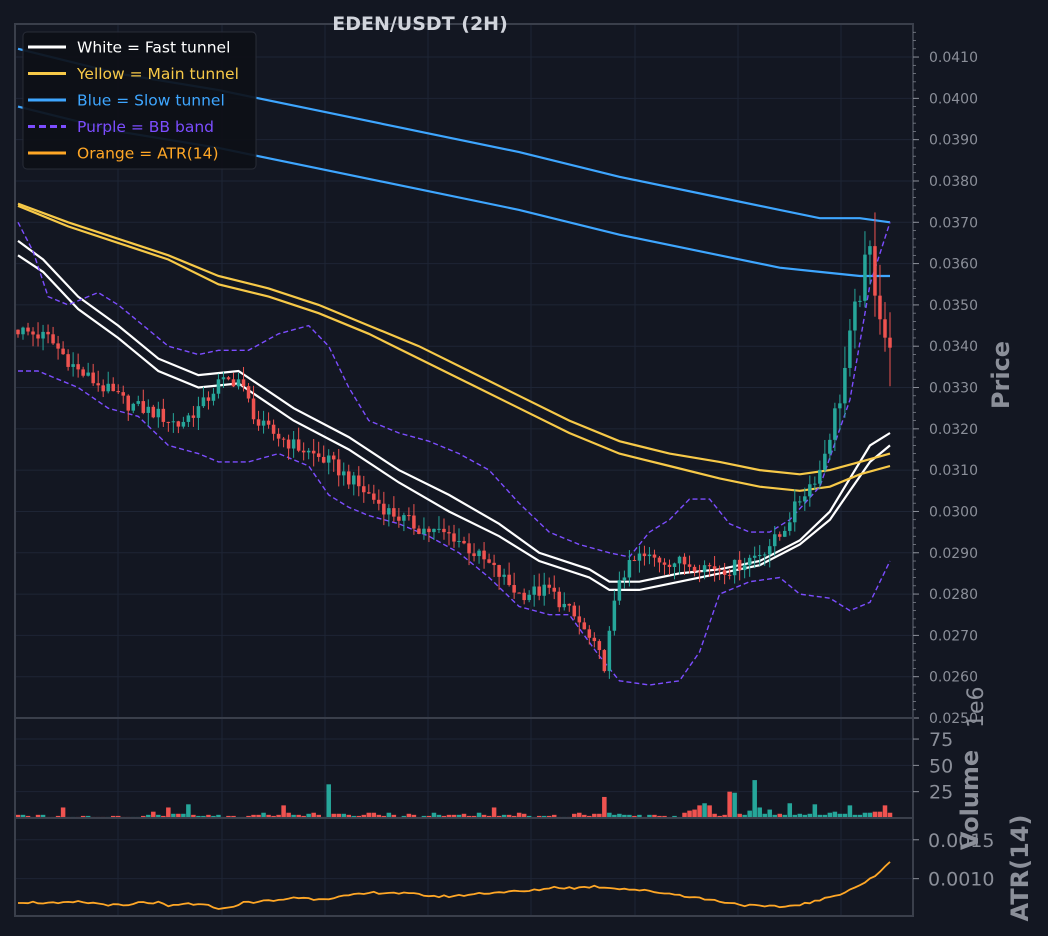  Describe the element at coordinates (145, 127) in the screenshot. I see `legend-label: Purple = BB band` at that location.